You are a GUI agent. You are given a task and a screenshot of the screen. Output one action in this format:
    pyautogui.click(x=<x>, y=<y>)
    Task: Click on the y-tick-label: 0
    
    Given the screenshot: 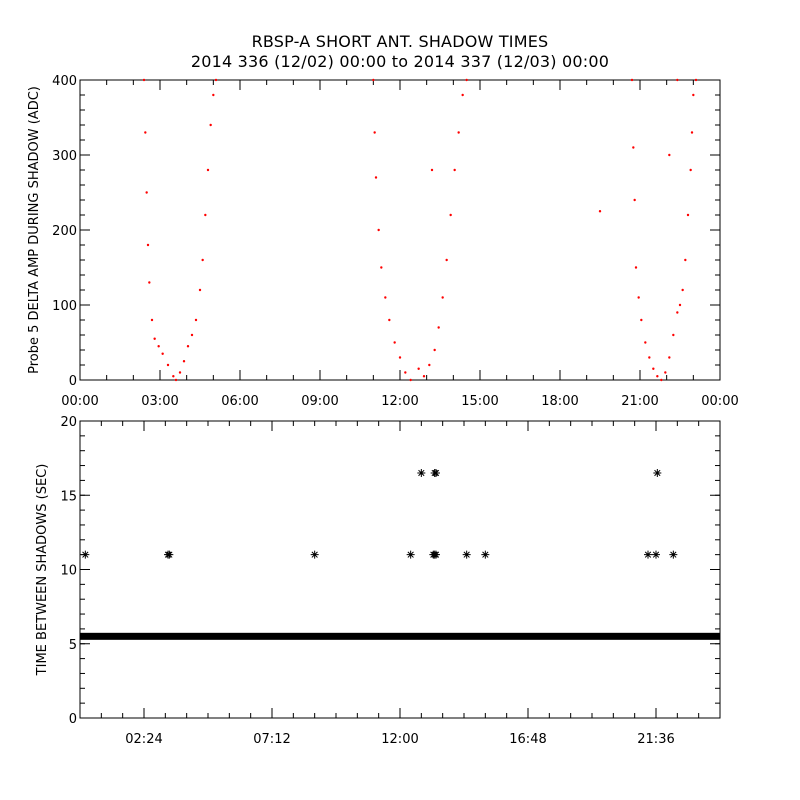 What is the action you would take?
    pyautogui.click(x=73, y=719)
    